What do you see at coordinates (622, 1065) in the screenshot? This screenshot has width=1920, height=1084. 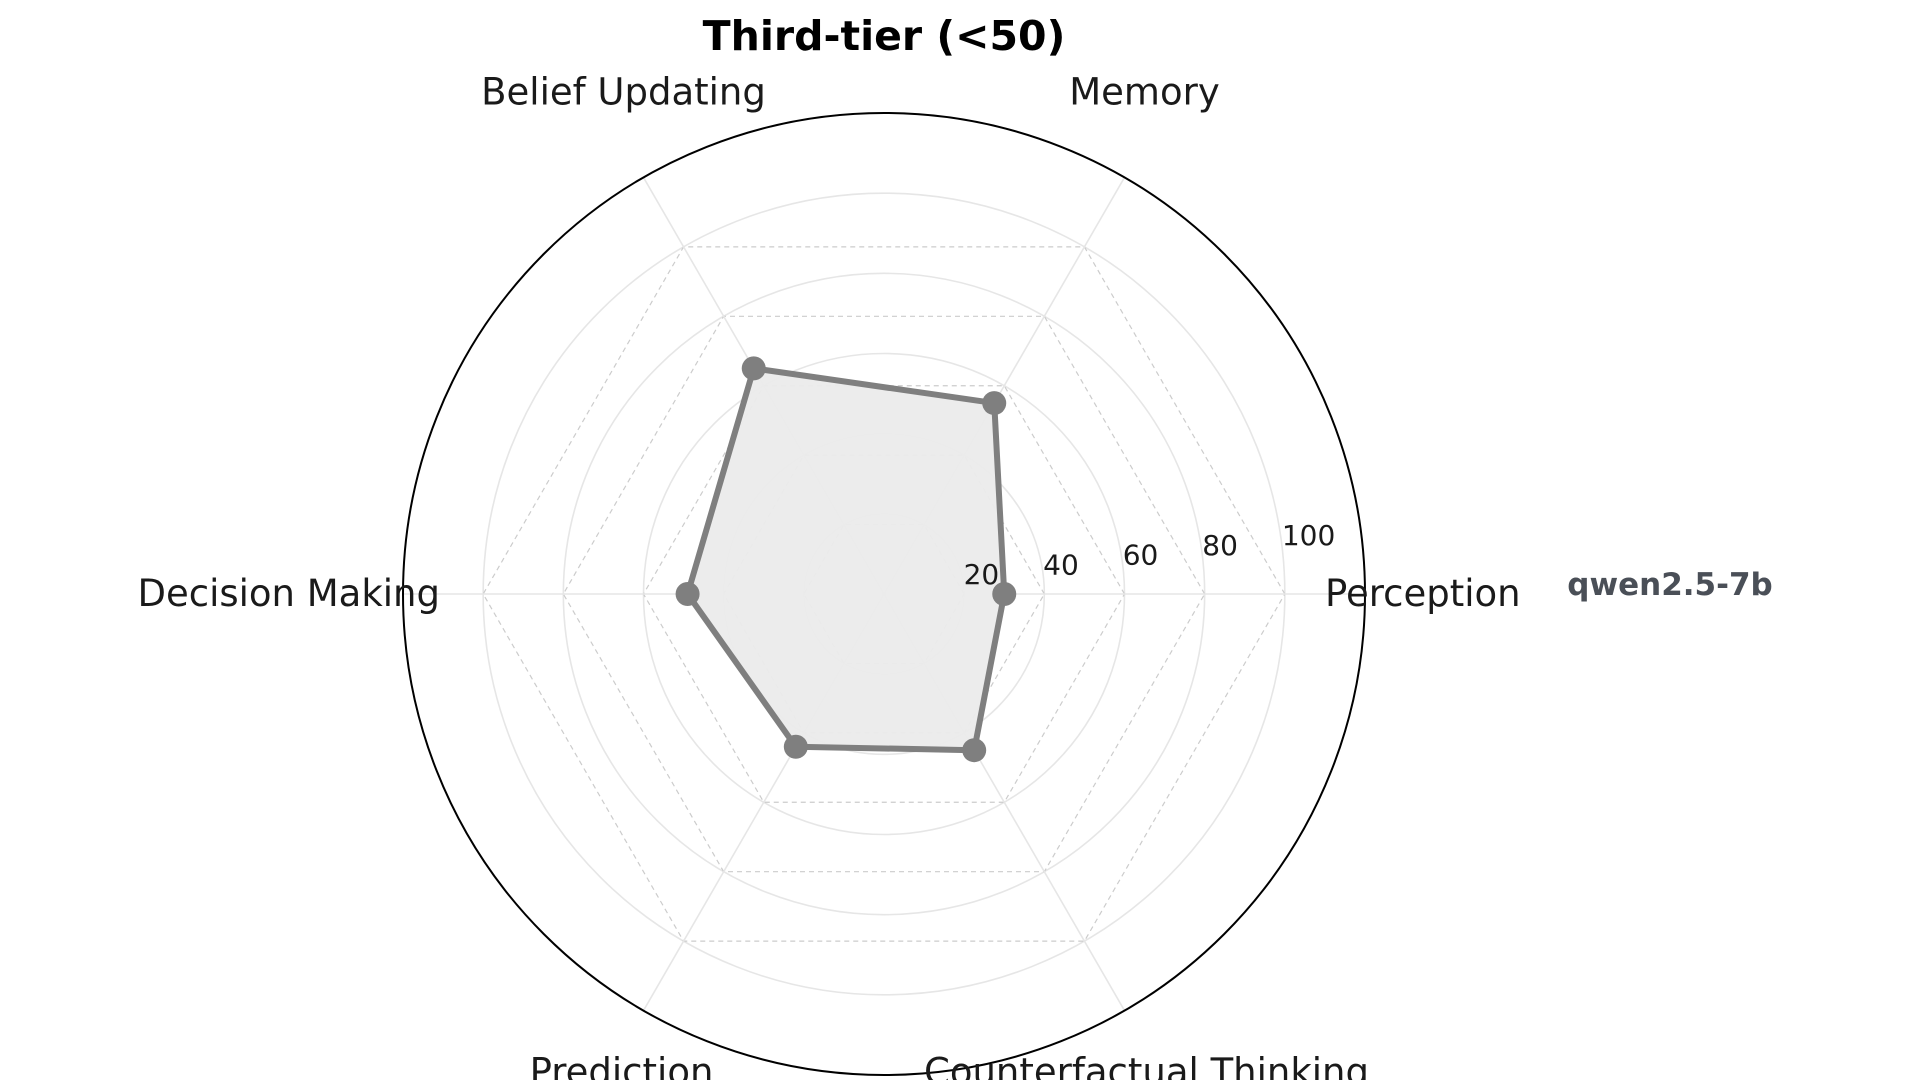 I see `axis-label: Prediction` at bounding box center [622, 1065].